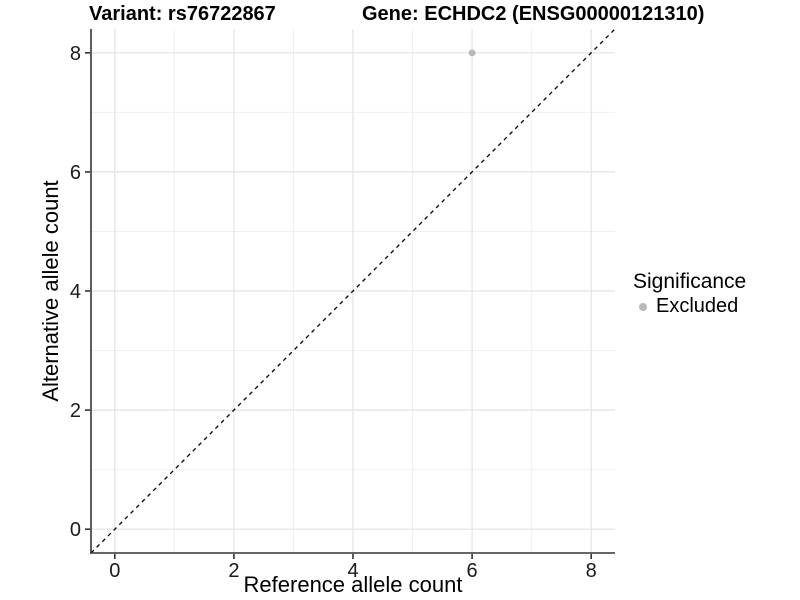  I want to click on x-axis-title: Reference allele count, so click(353, 584).